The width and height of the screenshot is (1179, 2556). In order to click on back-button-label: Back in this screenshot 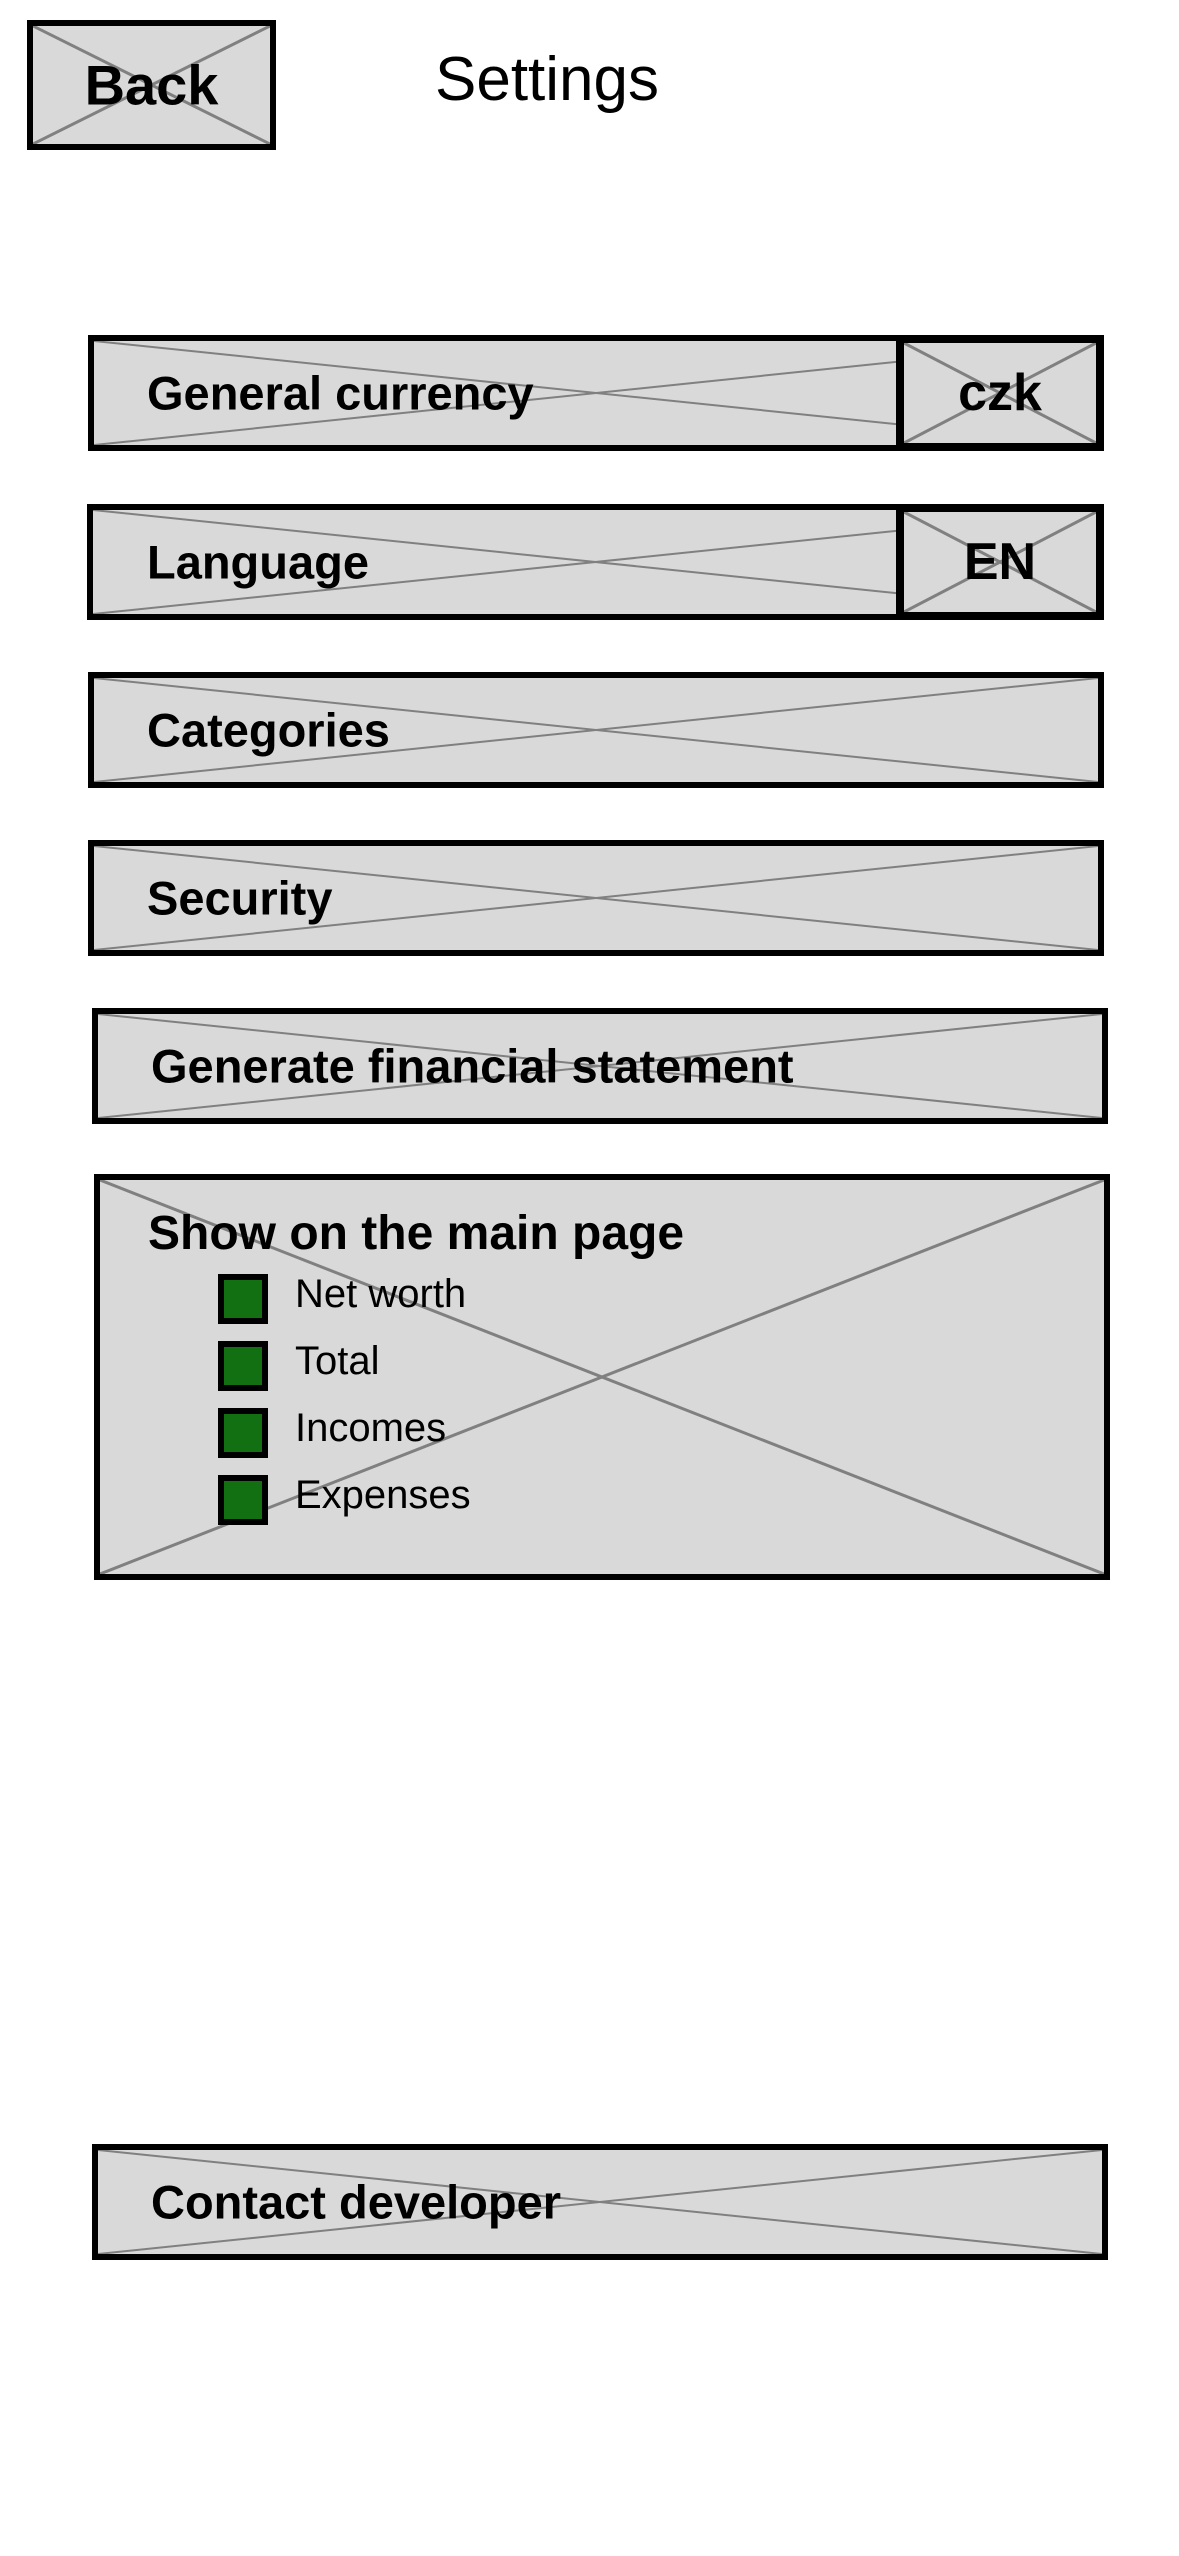, I will do `click(151, 85)`.